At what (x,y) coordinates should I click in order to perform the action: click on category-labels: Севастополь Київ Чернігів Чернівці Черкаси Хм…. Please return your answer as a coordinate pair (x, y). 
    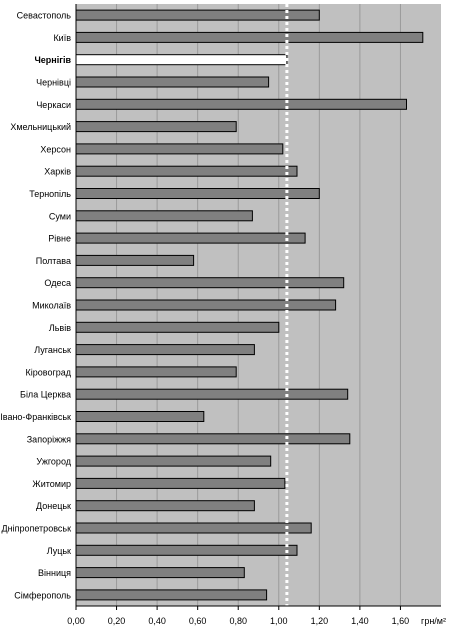
    Looking at the image, I should click on (35, 306).